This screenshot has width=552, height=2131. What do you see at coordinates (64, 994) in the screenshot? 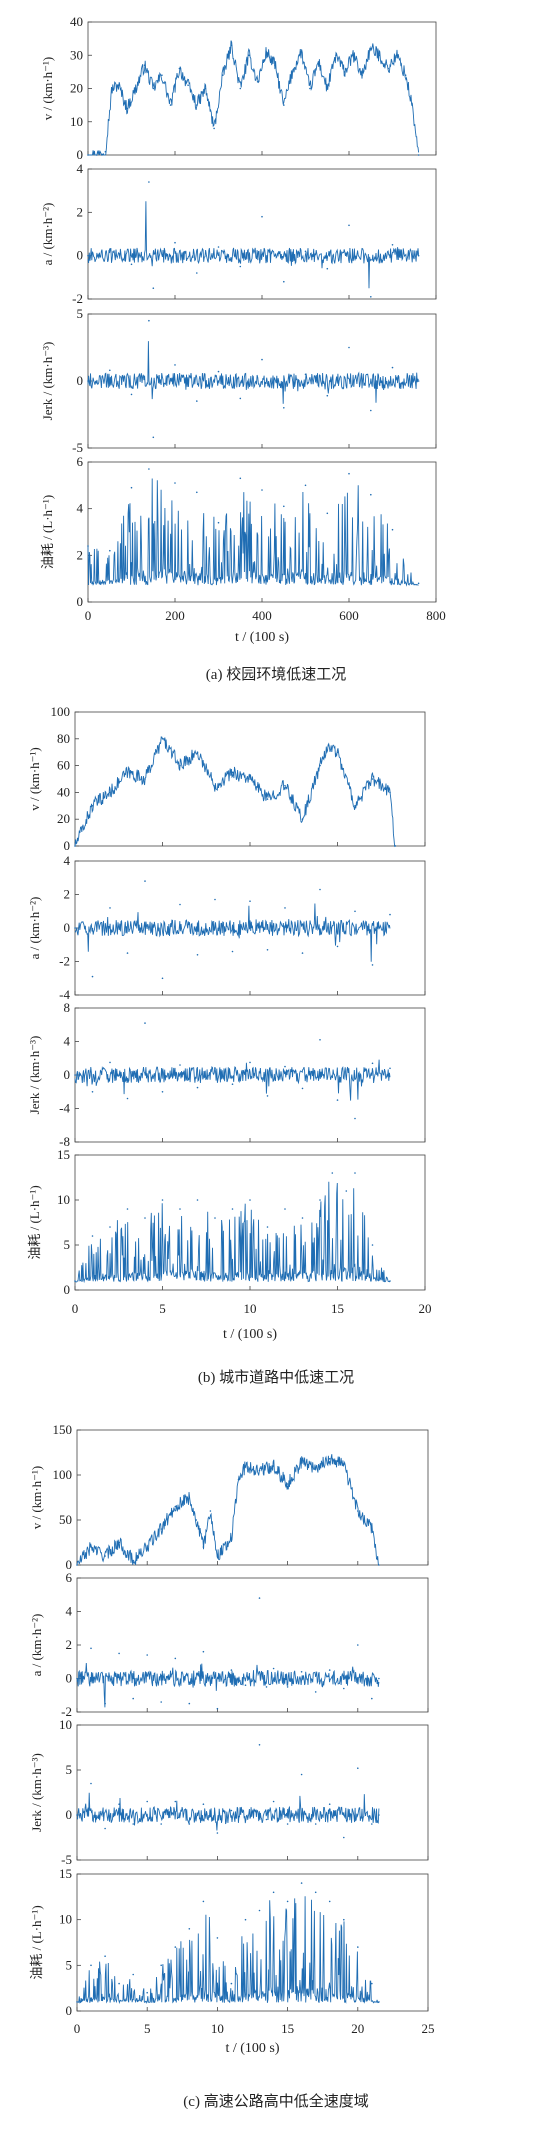
I see `y-tick-label: -4` at bounding box center [64, 994].